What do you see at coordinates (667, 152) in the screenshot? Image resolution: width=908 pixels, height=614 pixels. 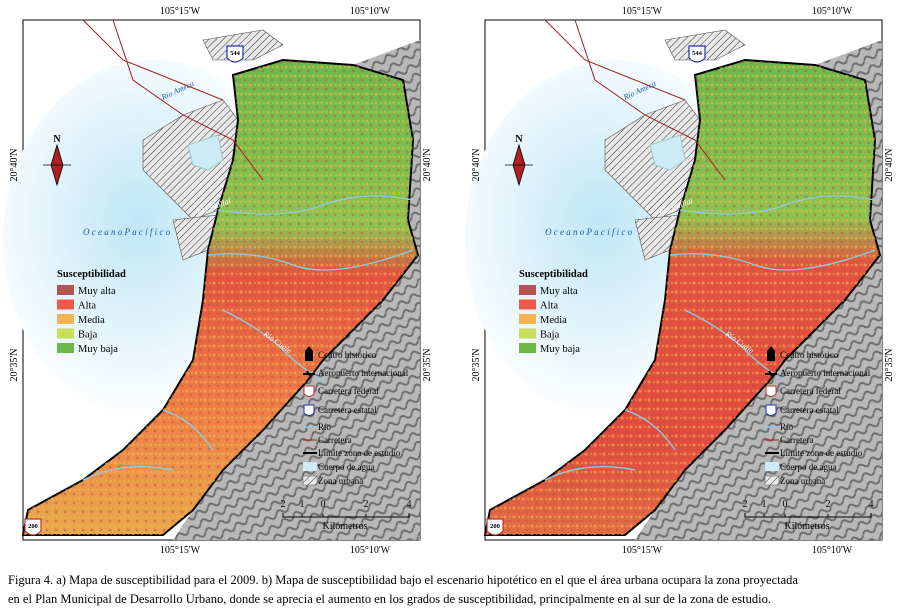 I see `water-body` at bounding box center [667, 152].